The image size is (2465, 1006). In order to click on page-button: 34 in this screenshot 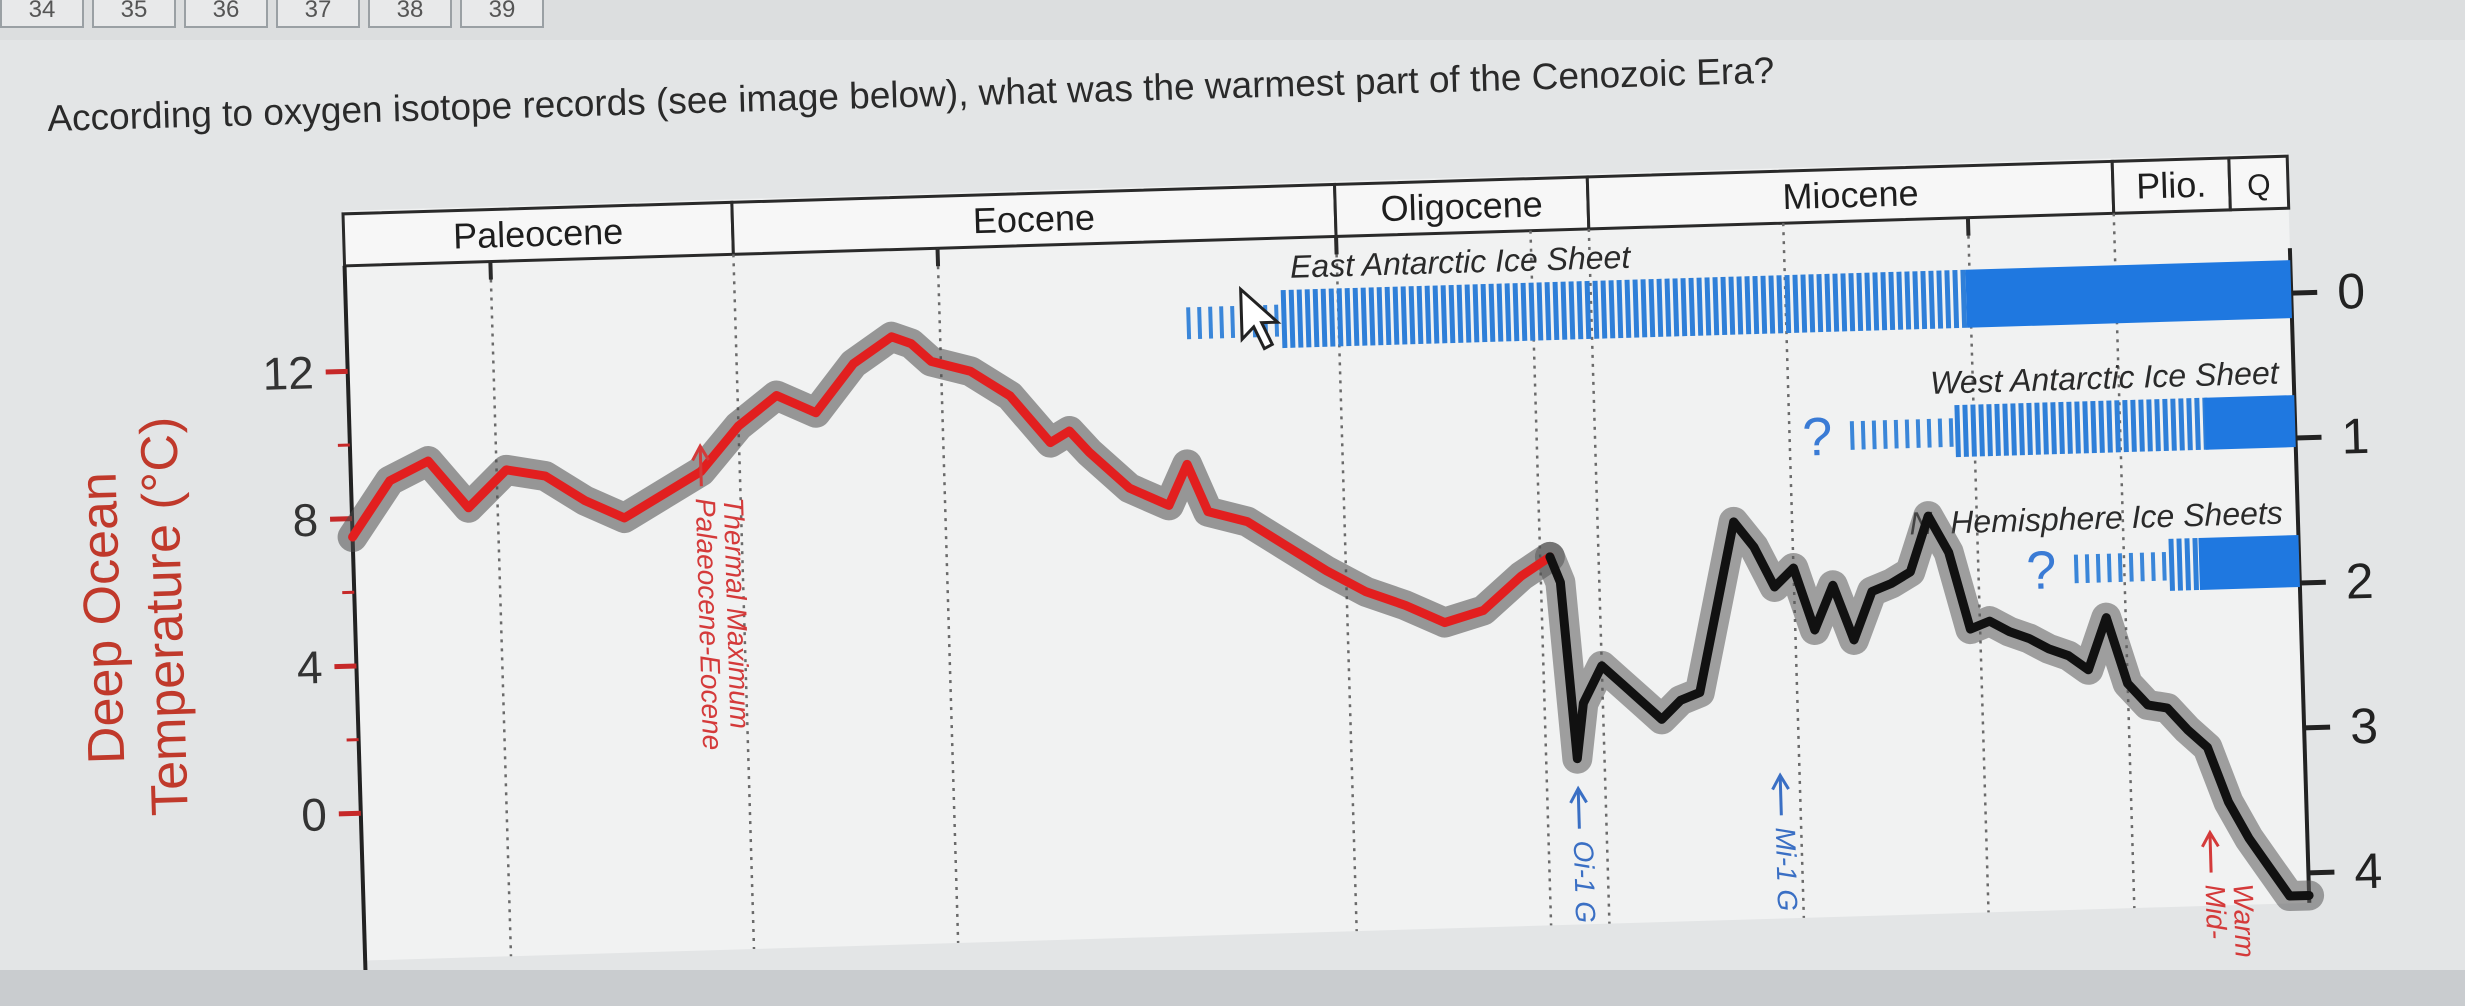, I will do `click(42, 14)`.